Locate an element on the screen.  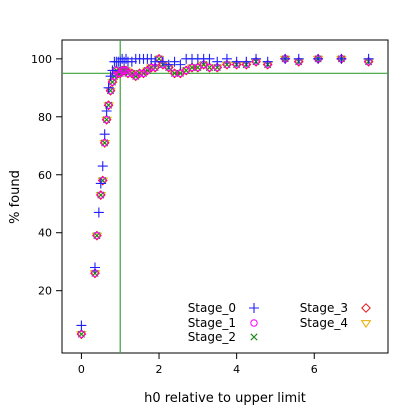
y-tick-label: 60 is located at coordinates (45, 175).